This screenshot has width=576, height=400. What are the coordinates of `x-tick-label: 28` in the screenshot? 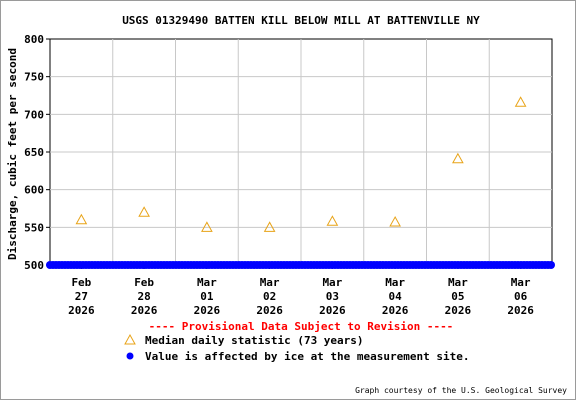 It's located at (144, 296).